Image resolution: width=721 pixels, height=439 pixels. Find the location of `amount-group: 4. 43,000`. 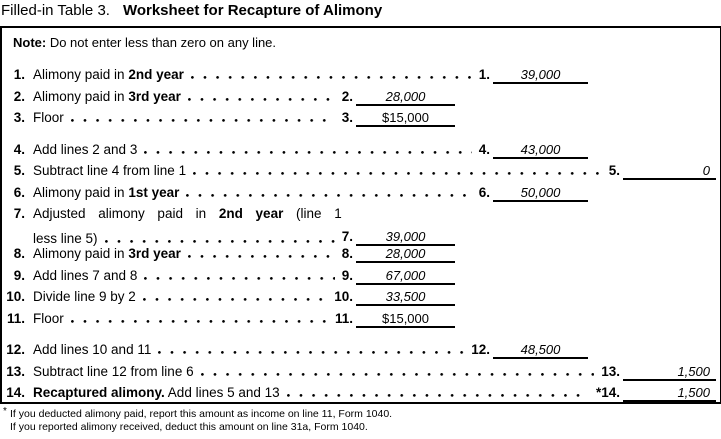

amount-group: 4. 43,000 is located at coordinates (533, 150).